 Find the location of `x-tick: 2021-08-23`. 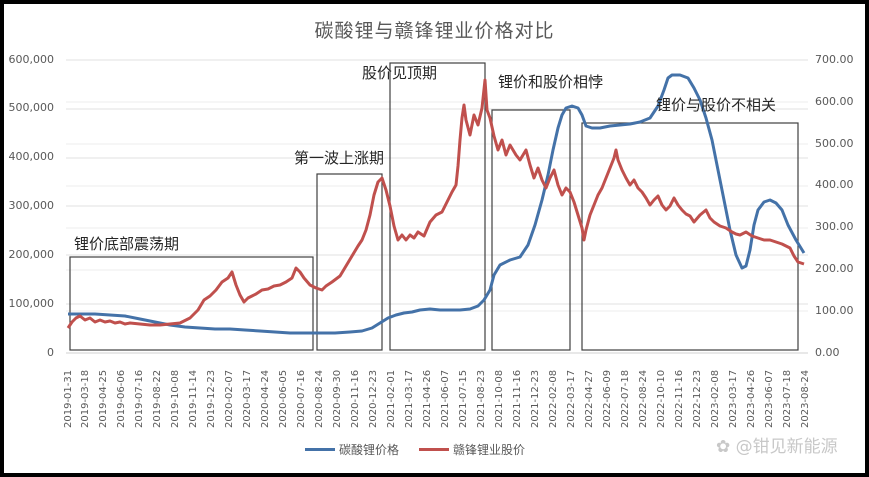

x-tick: 2021-08-23 is located at coordinates (481, 398).